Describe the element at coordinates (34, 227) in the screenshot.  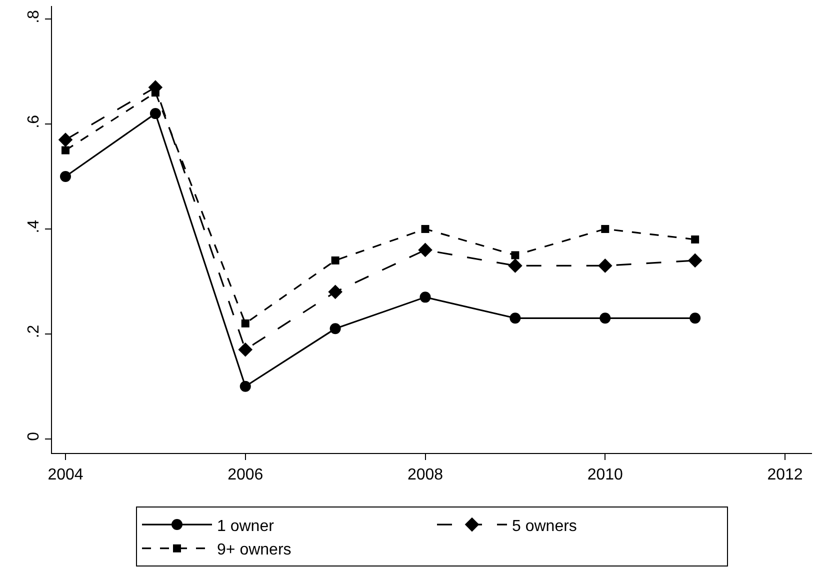
I see `y-tick-label: .4` at that location.